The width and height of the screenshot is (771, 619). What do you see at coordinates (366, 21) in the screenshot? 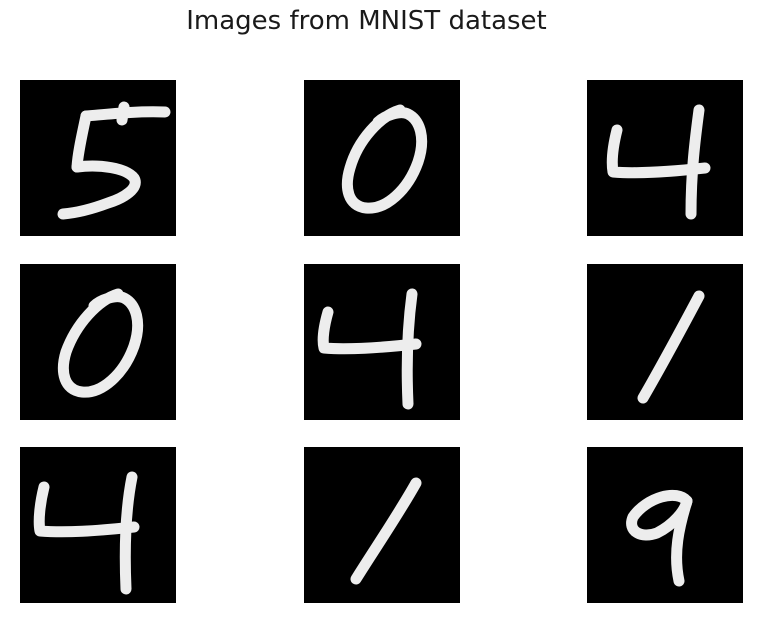
I see `figure-title: Images from MNIST dataset` at bounding box center [366, 21].